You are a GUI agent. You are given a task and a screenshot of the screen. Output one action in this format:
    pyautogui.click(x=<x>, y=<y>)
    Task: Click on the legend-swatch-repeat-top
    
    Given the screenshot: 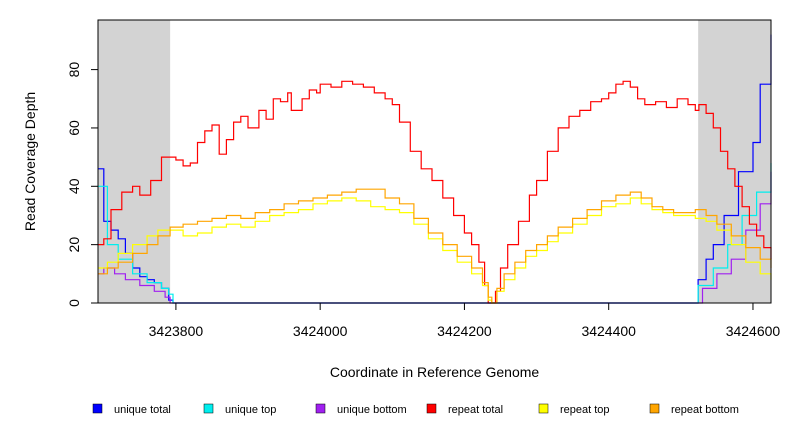 What is the action you would take?
    pyautogui.click(x=543, y=408)
    